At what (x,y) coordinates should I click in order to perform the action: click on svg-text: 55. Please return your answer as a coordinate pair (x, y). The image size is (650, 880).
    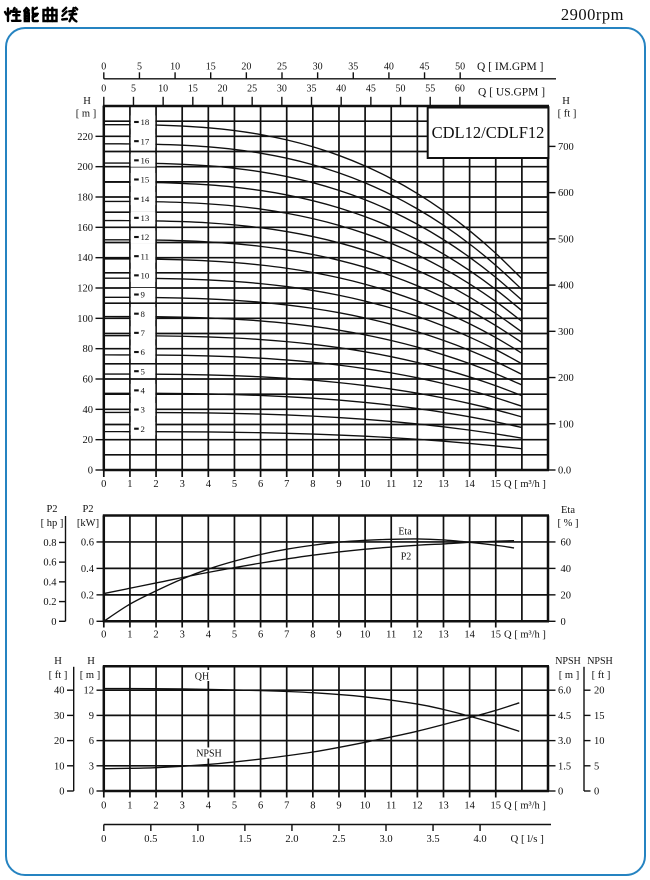
    Looking at the image, I should click on (430, 89).